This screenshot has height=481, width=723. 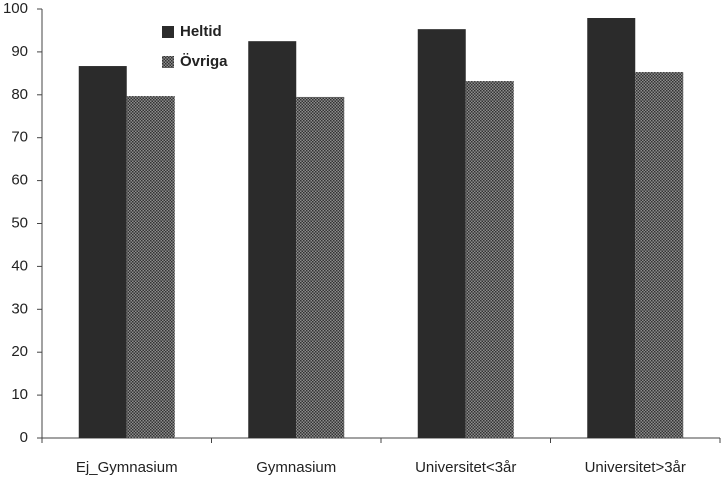 What do you see at coordinates (296, 467) in the screenshot?
I see `x-tick-label: Gymnasium` at bounding box center [296, 467].